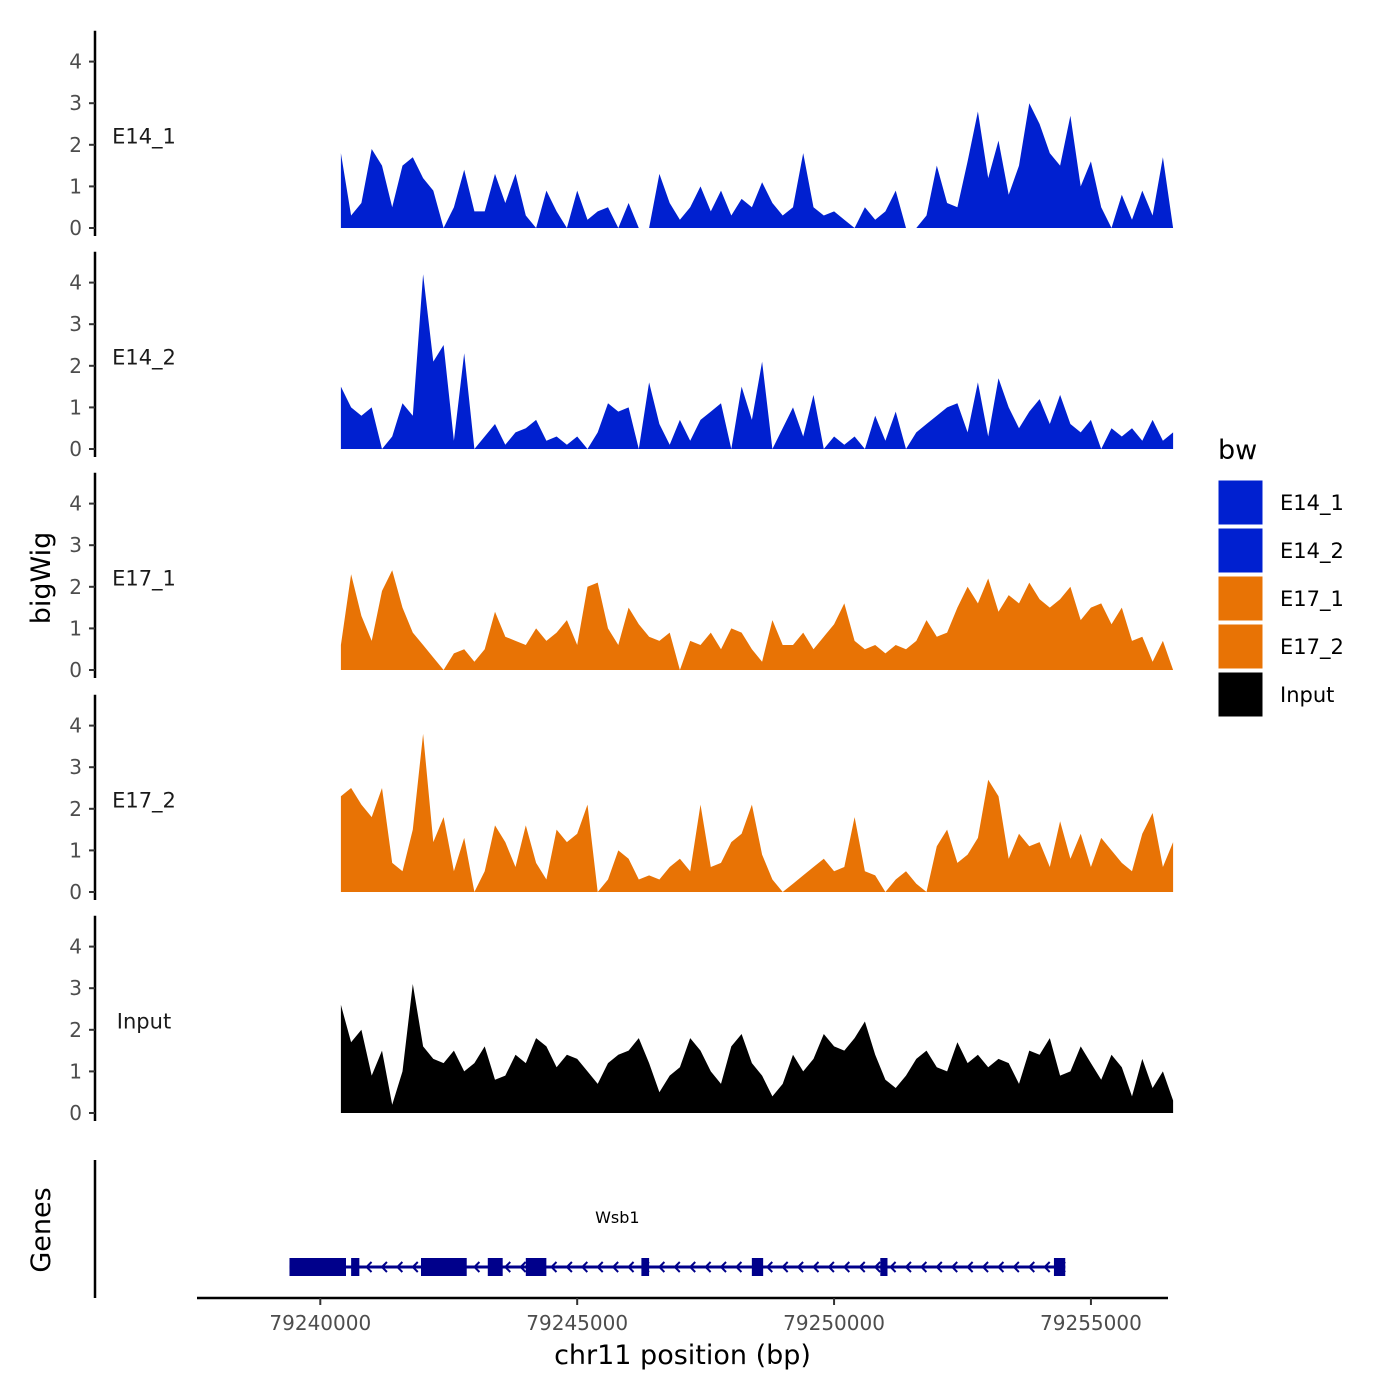 The height and width of the screenshot is (1400, 1400). What do you see at coordinates (144, 1021) in the screenshot?
I see `track-label: Input` at bounding box center [144, 1021].